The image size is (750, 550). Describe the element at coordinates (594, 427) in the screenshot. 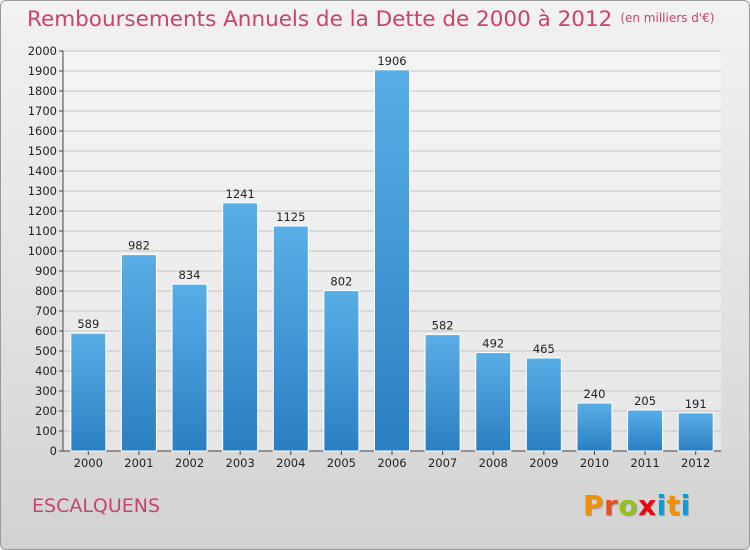

I see `bar-2010` at that location.